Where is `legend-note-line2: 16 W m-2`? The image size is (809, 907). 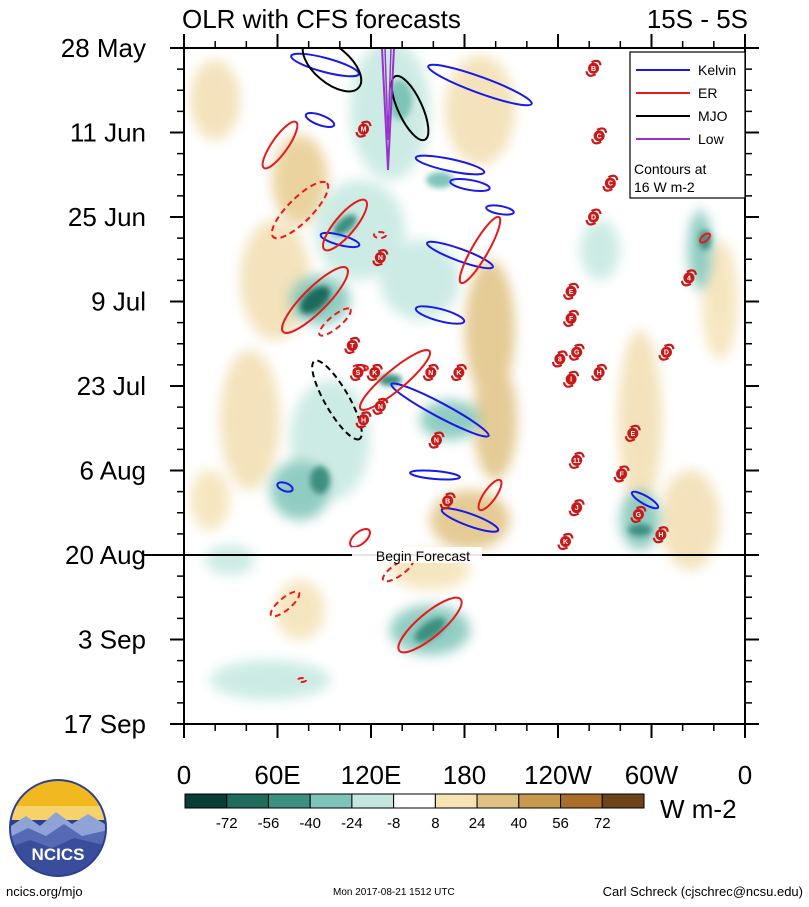
legend-note-line2: 16 W m-2 is located at coordinates (664, 187).